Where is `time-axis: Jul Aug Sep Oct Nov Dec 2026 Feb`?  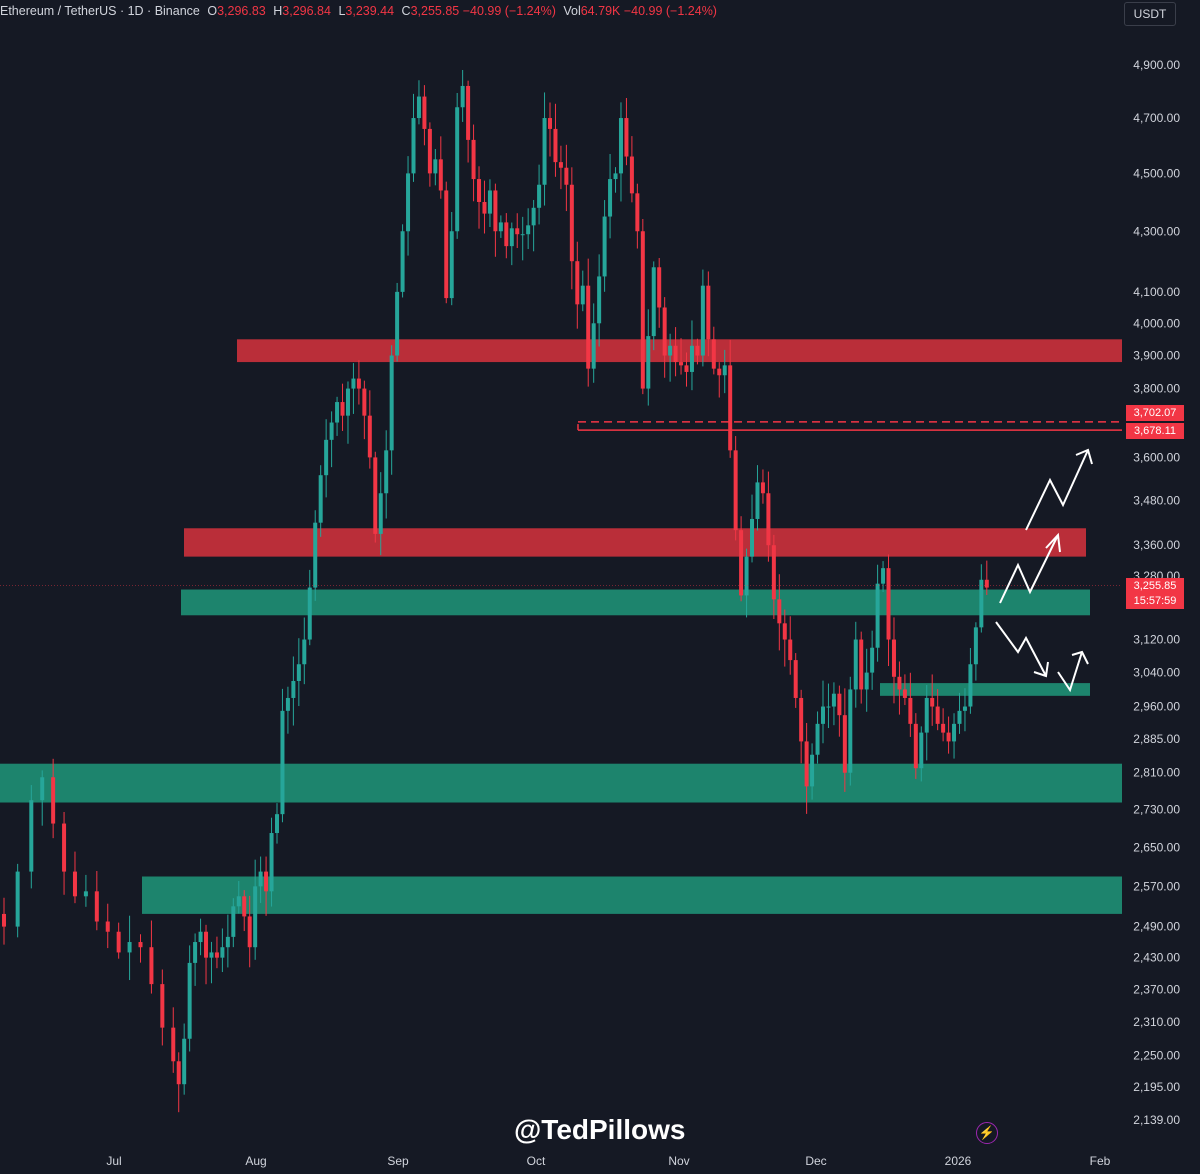
time-axis: Jul Aug Sep Oct Nov Dec 2026 Feb is located at coordinates (608, 1161).